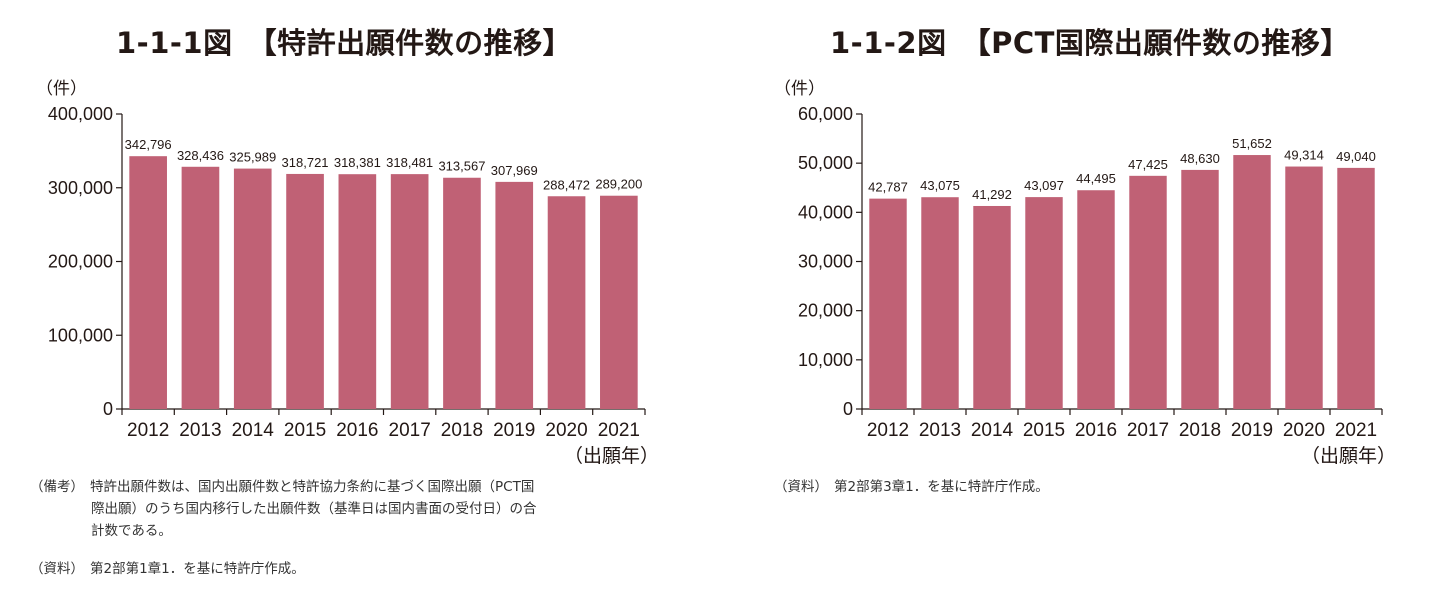 Image resolution: width=1433 pixels, height=601 pixels. I want to click on data-label-2016: 318,381, so click(357, 162).